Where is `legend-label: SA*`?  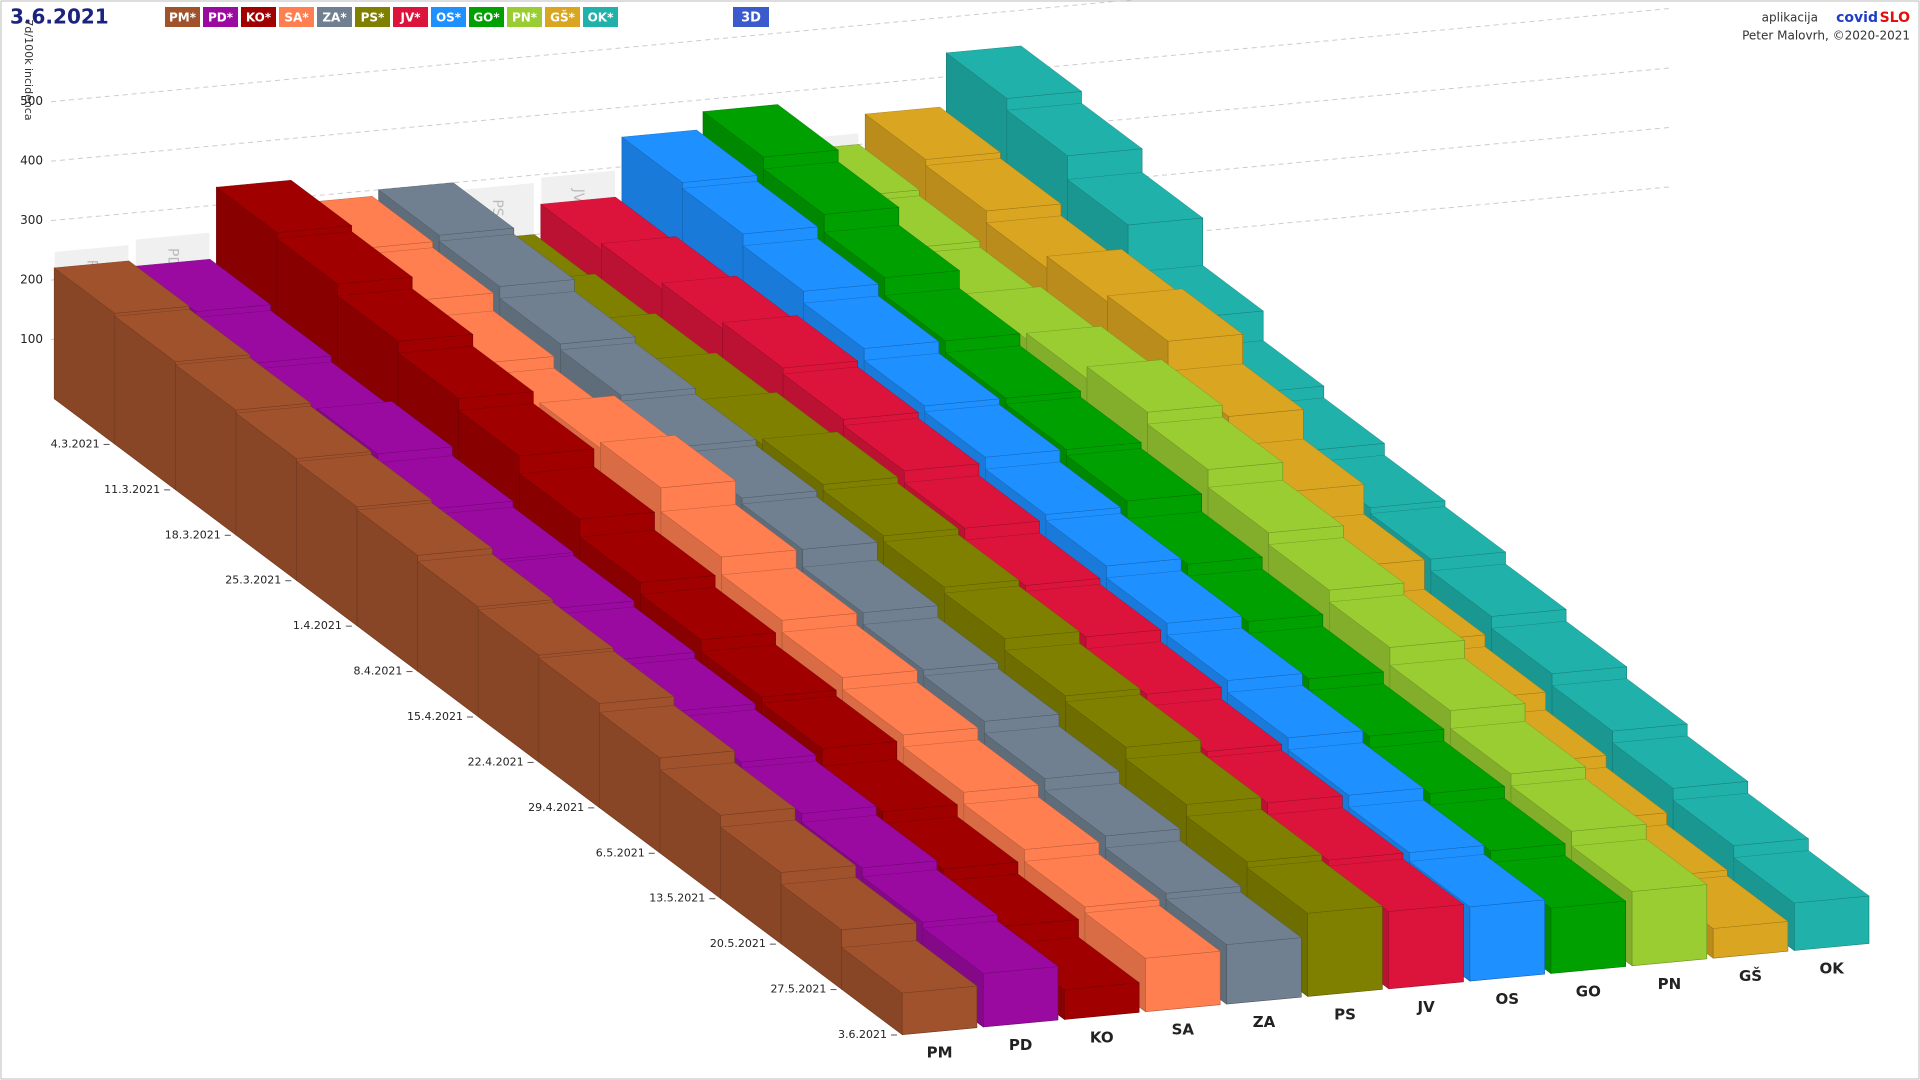
legend-label: SA* is located at coordinates (296, 18).